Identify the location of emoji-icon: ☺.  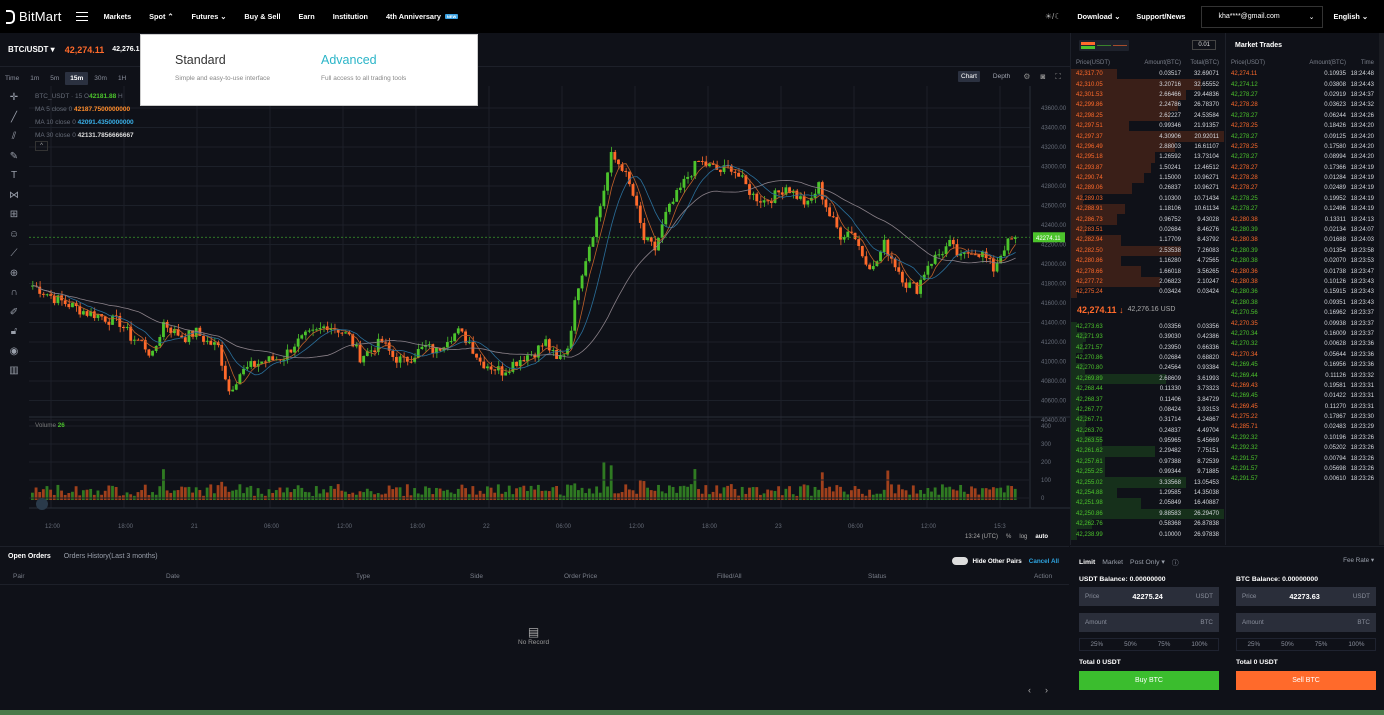
(14, 234).